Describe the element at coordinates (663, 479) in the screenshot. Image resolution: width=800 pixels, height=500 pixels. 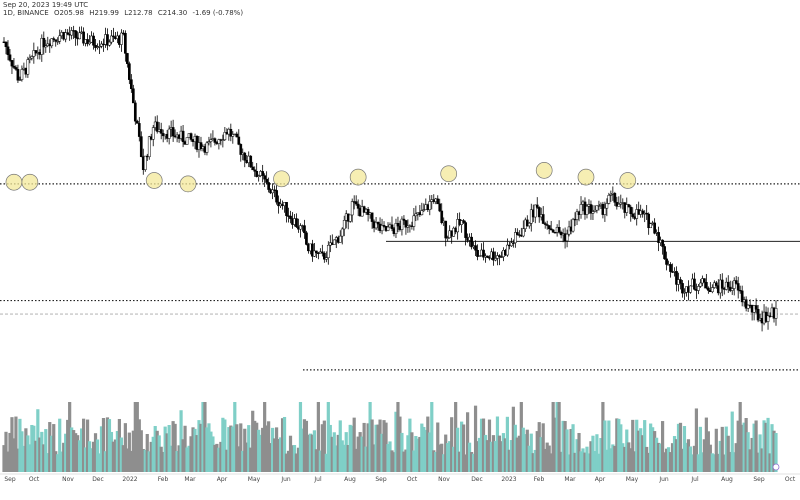
I see `x-tick-label: Jun` at that location.